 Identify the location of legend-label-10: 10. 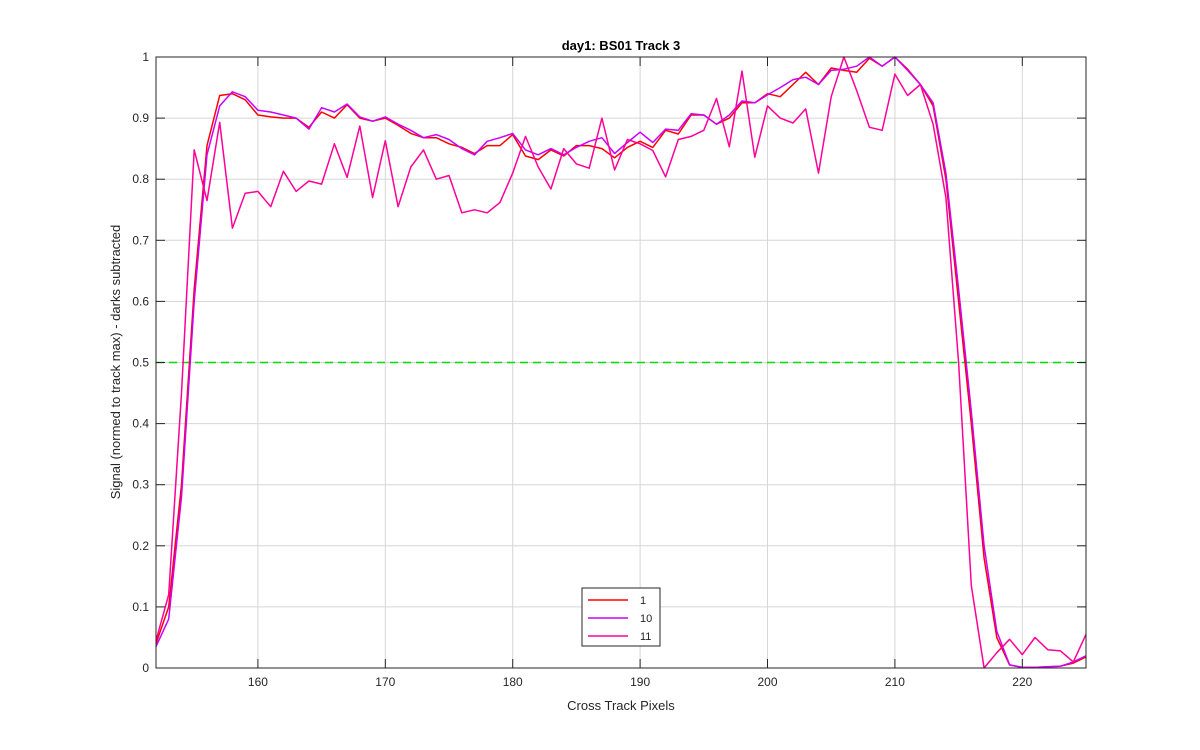
(646, 619).